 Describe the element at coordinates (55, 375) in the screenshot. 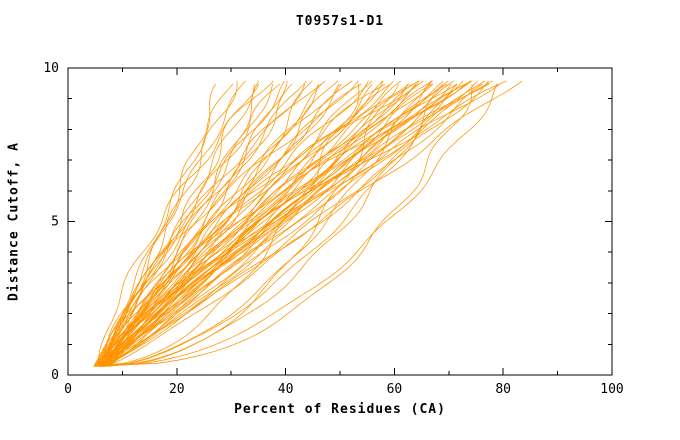

I see `y-tick-label: 0` at that location.